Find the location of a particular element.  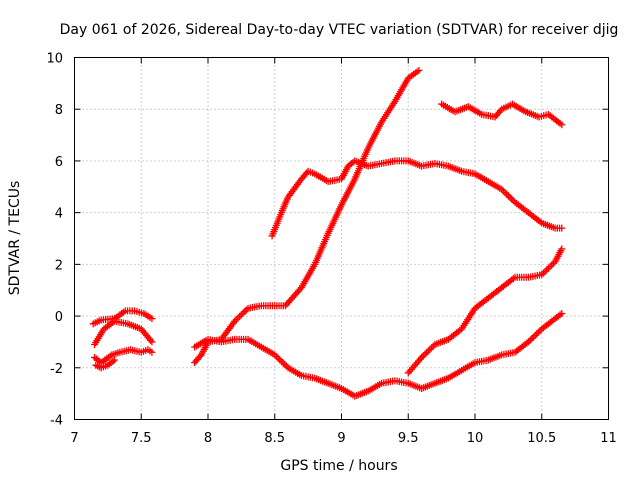

y-tick-label: 2 is located at coordinates (59, 265).